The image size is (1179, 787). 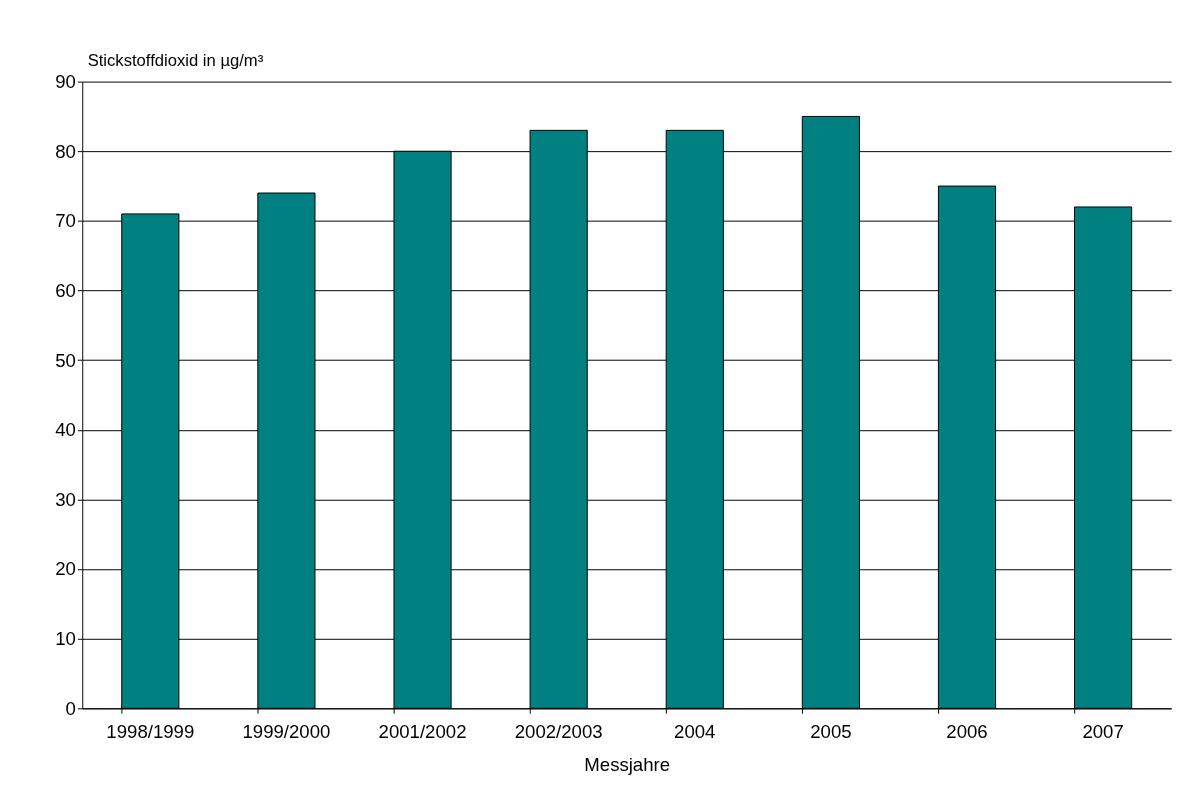 What do you see at coordinates (65, 221) in the screenshot?
I see `y-tick-label: 70` at bounding box center [65, 221].